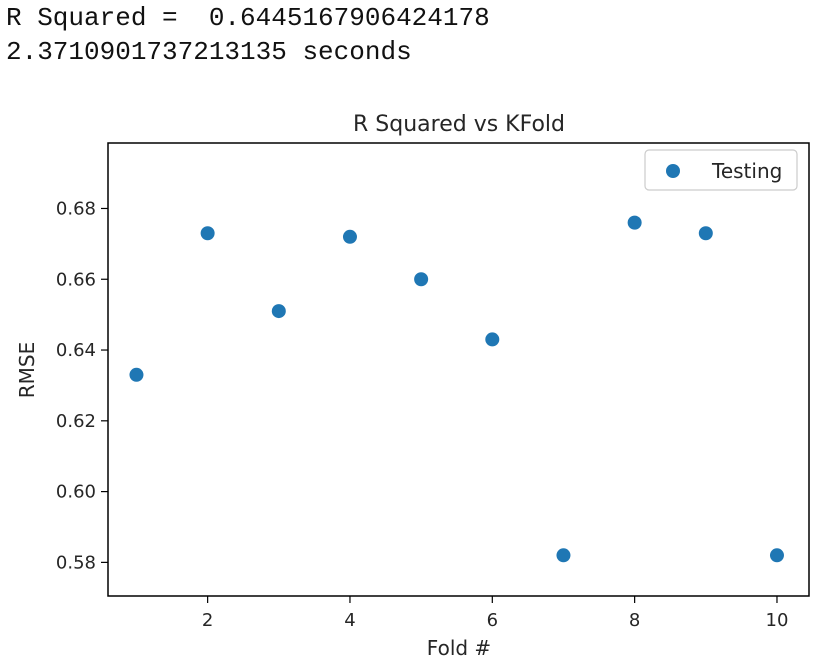 The image size is (839, 664). What do you see at coordinates (777, 620) in the screenshot?
I see `x-tick-label: 10` at bounding box center [777, 620].